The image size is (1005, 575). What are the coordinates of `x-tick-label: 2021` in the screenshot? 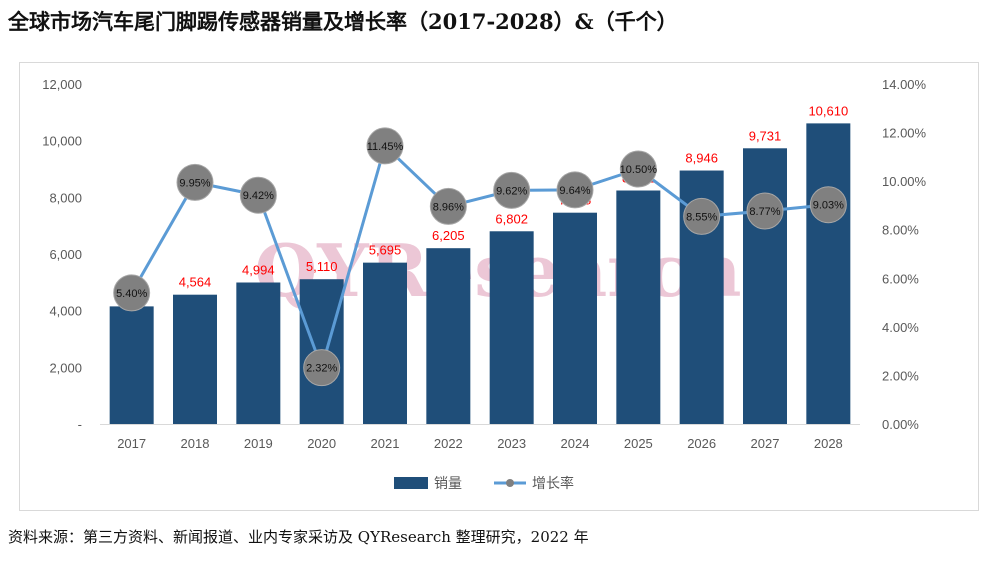 It's located at (385, 443).